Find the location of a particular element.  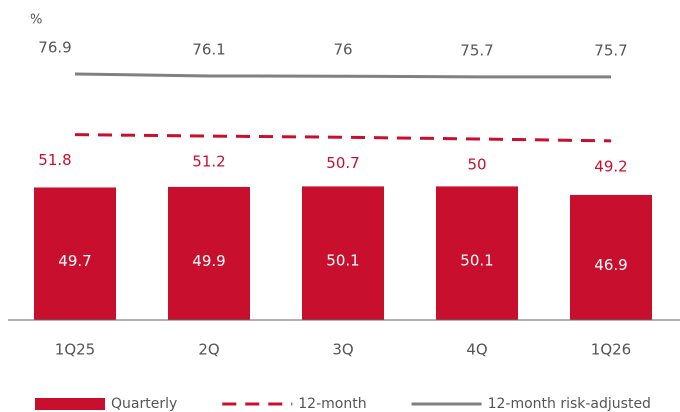

bar-value-label: 49.9 is located at coordinates (208, 261).